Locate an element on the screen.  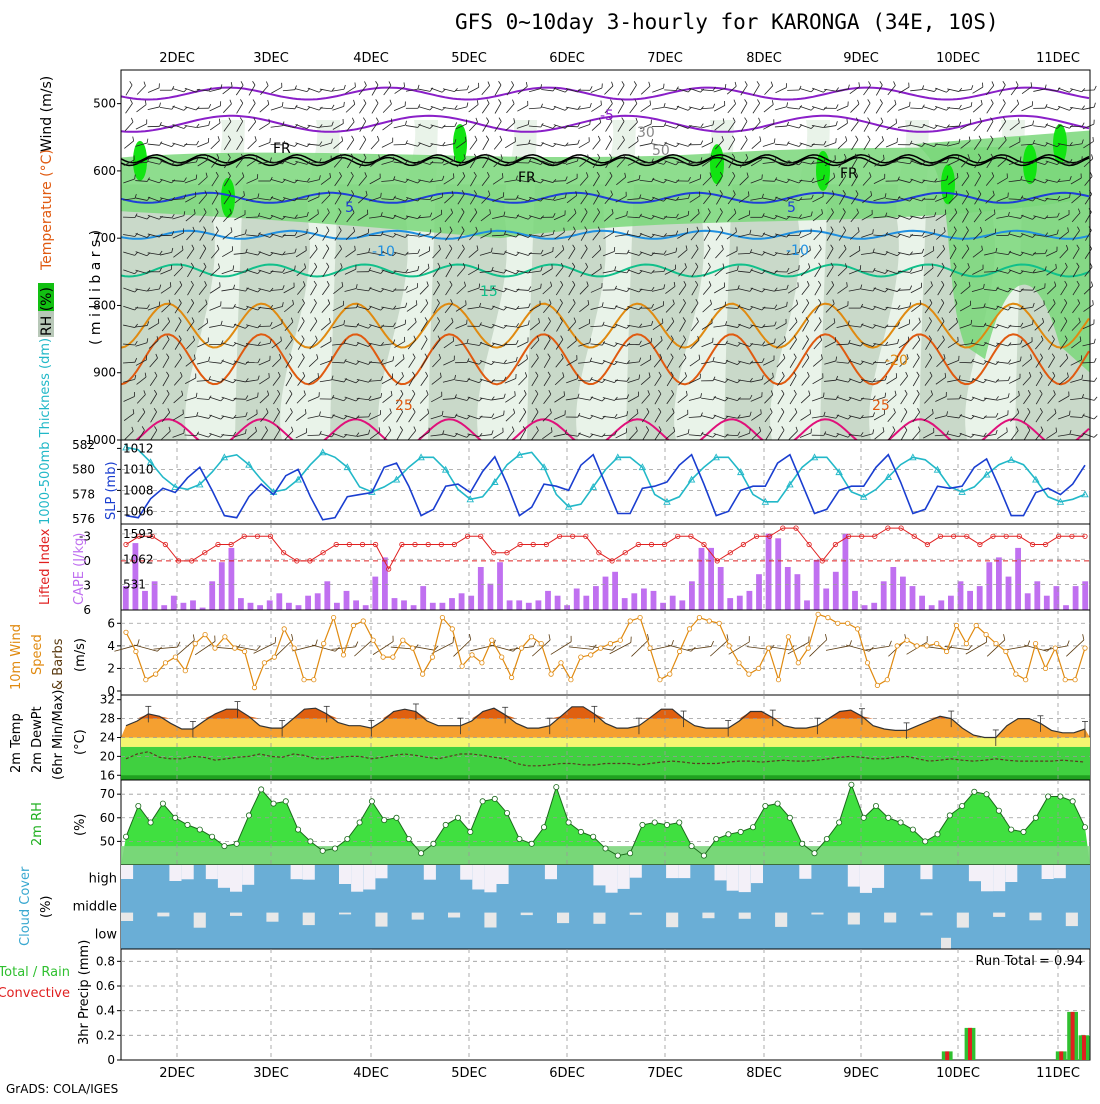
pressure-tick-label: 900 is located at coordinates (104, 373).